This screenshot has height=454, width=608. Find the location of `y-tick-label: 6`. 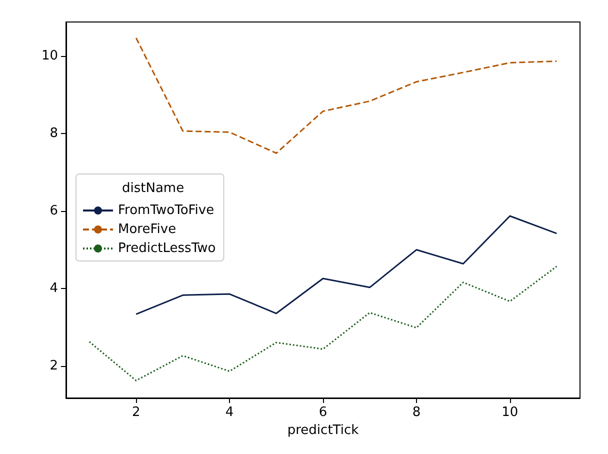

y-tick-label: 6 is located at coordinates (54, 210).